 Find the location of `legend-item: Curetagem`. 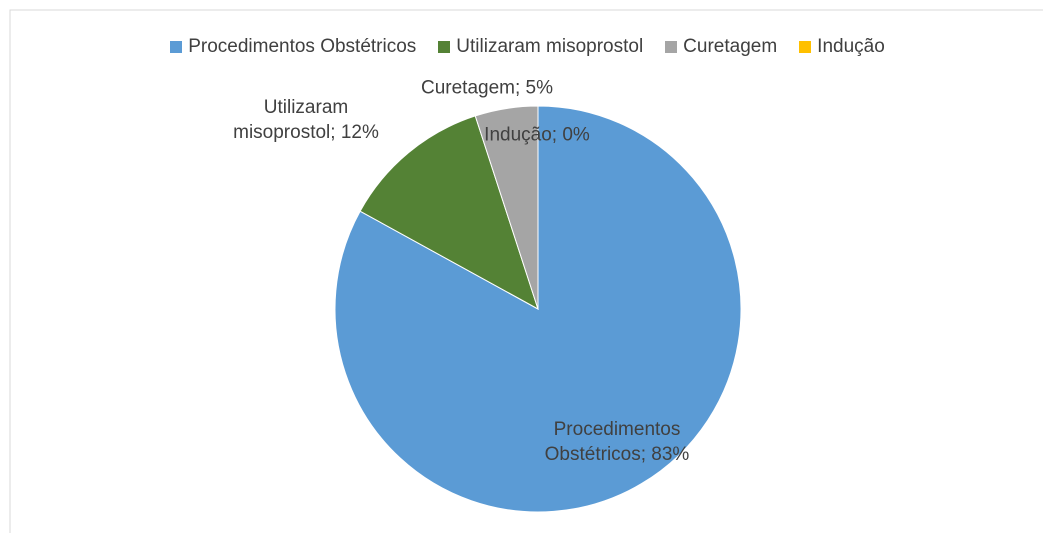

legend-item: Curetagem is located at coordinates (721, 47).